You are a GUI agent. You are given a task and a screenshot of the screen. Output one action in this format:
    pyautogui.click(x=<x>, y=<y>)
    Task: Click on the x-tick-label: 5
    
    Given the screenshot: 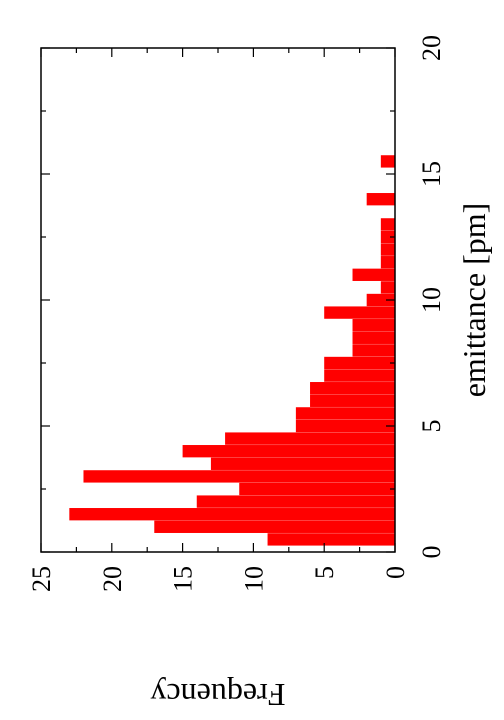 What is the action you would take?
    pyautogui.click(x=431, y=426)
    